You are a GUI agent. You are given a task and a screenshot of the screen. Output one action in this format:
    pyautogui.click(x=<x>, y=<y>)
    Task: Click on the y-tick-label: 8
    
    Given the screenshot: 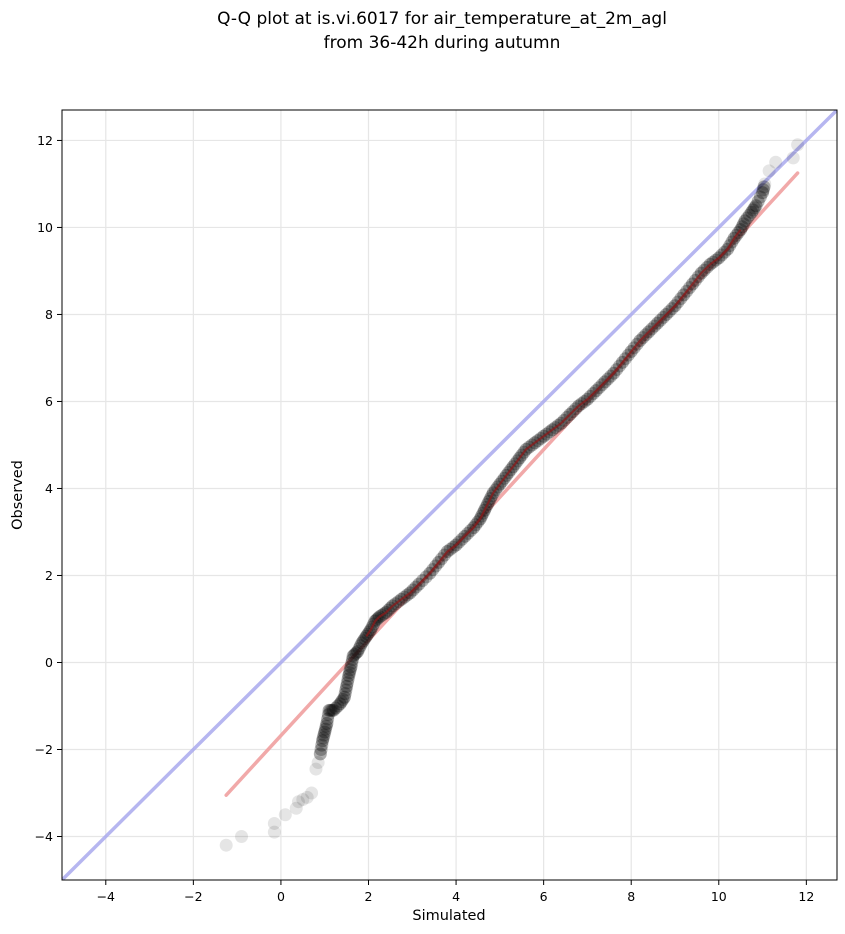 What is the action you would take?
    pyautogui.click(x=49, y=314)
    